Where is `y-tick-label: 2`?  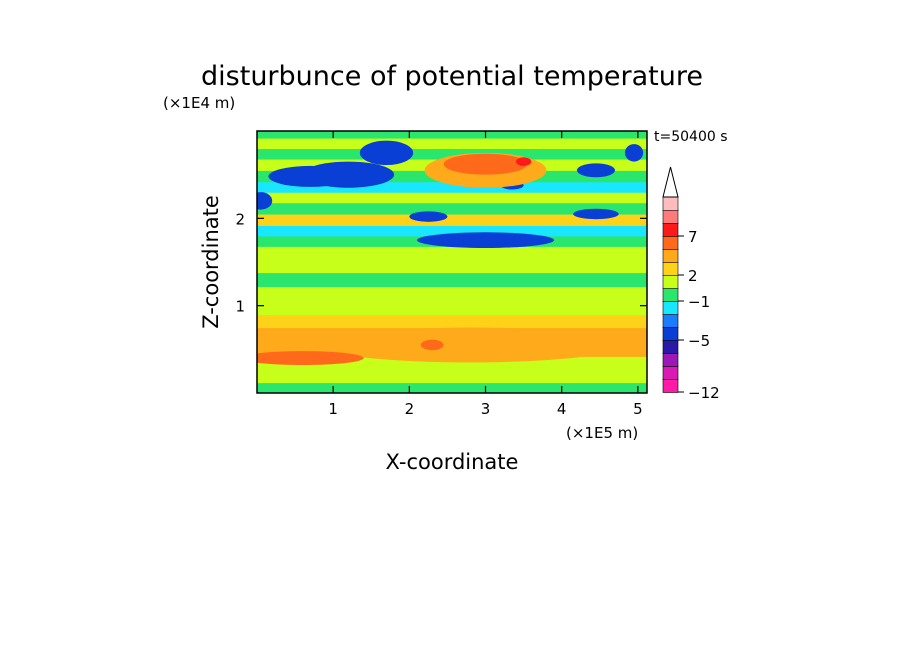
y-tick-label: 2 is located at coordinates (240, 219).